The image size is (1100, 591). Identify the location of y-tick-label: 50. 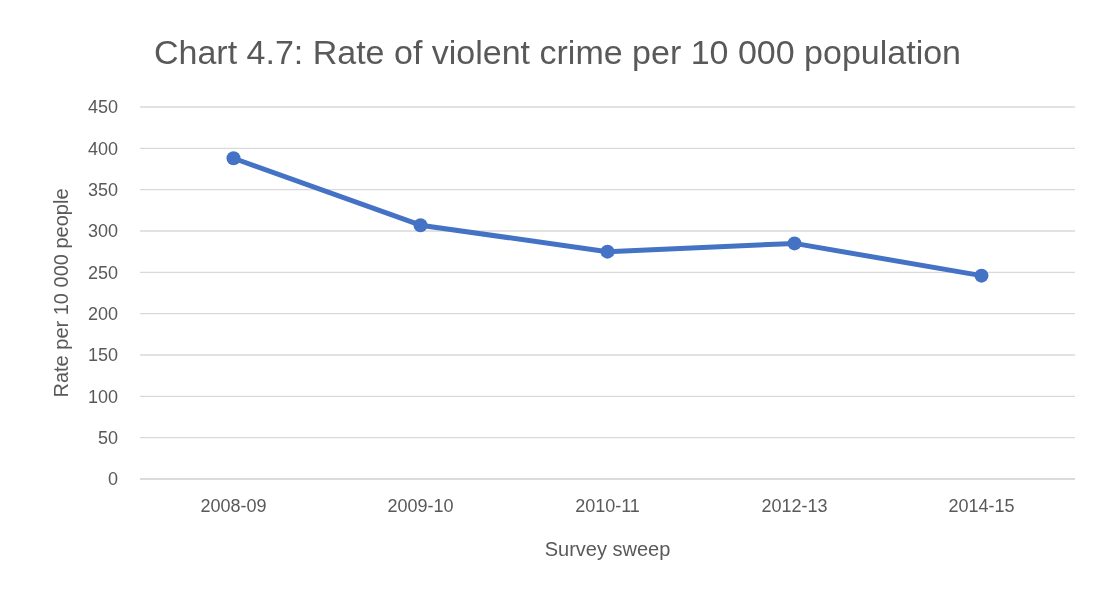
(107, 437).